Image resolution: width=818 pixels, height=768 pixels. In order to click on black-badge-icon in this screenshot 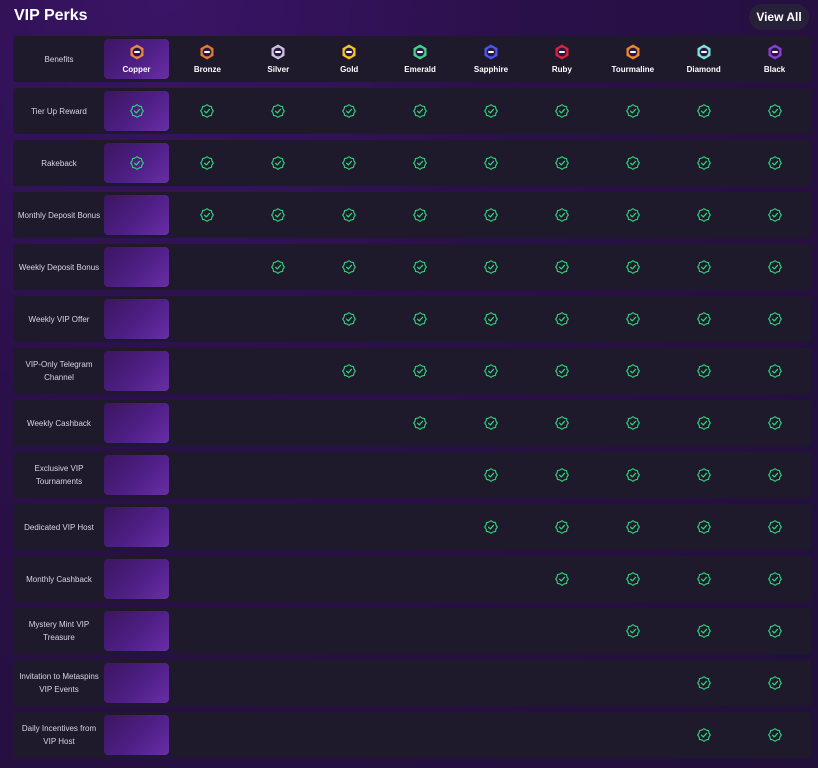, I will do `click(775, 52)`.